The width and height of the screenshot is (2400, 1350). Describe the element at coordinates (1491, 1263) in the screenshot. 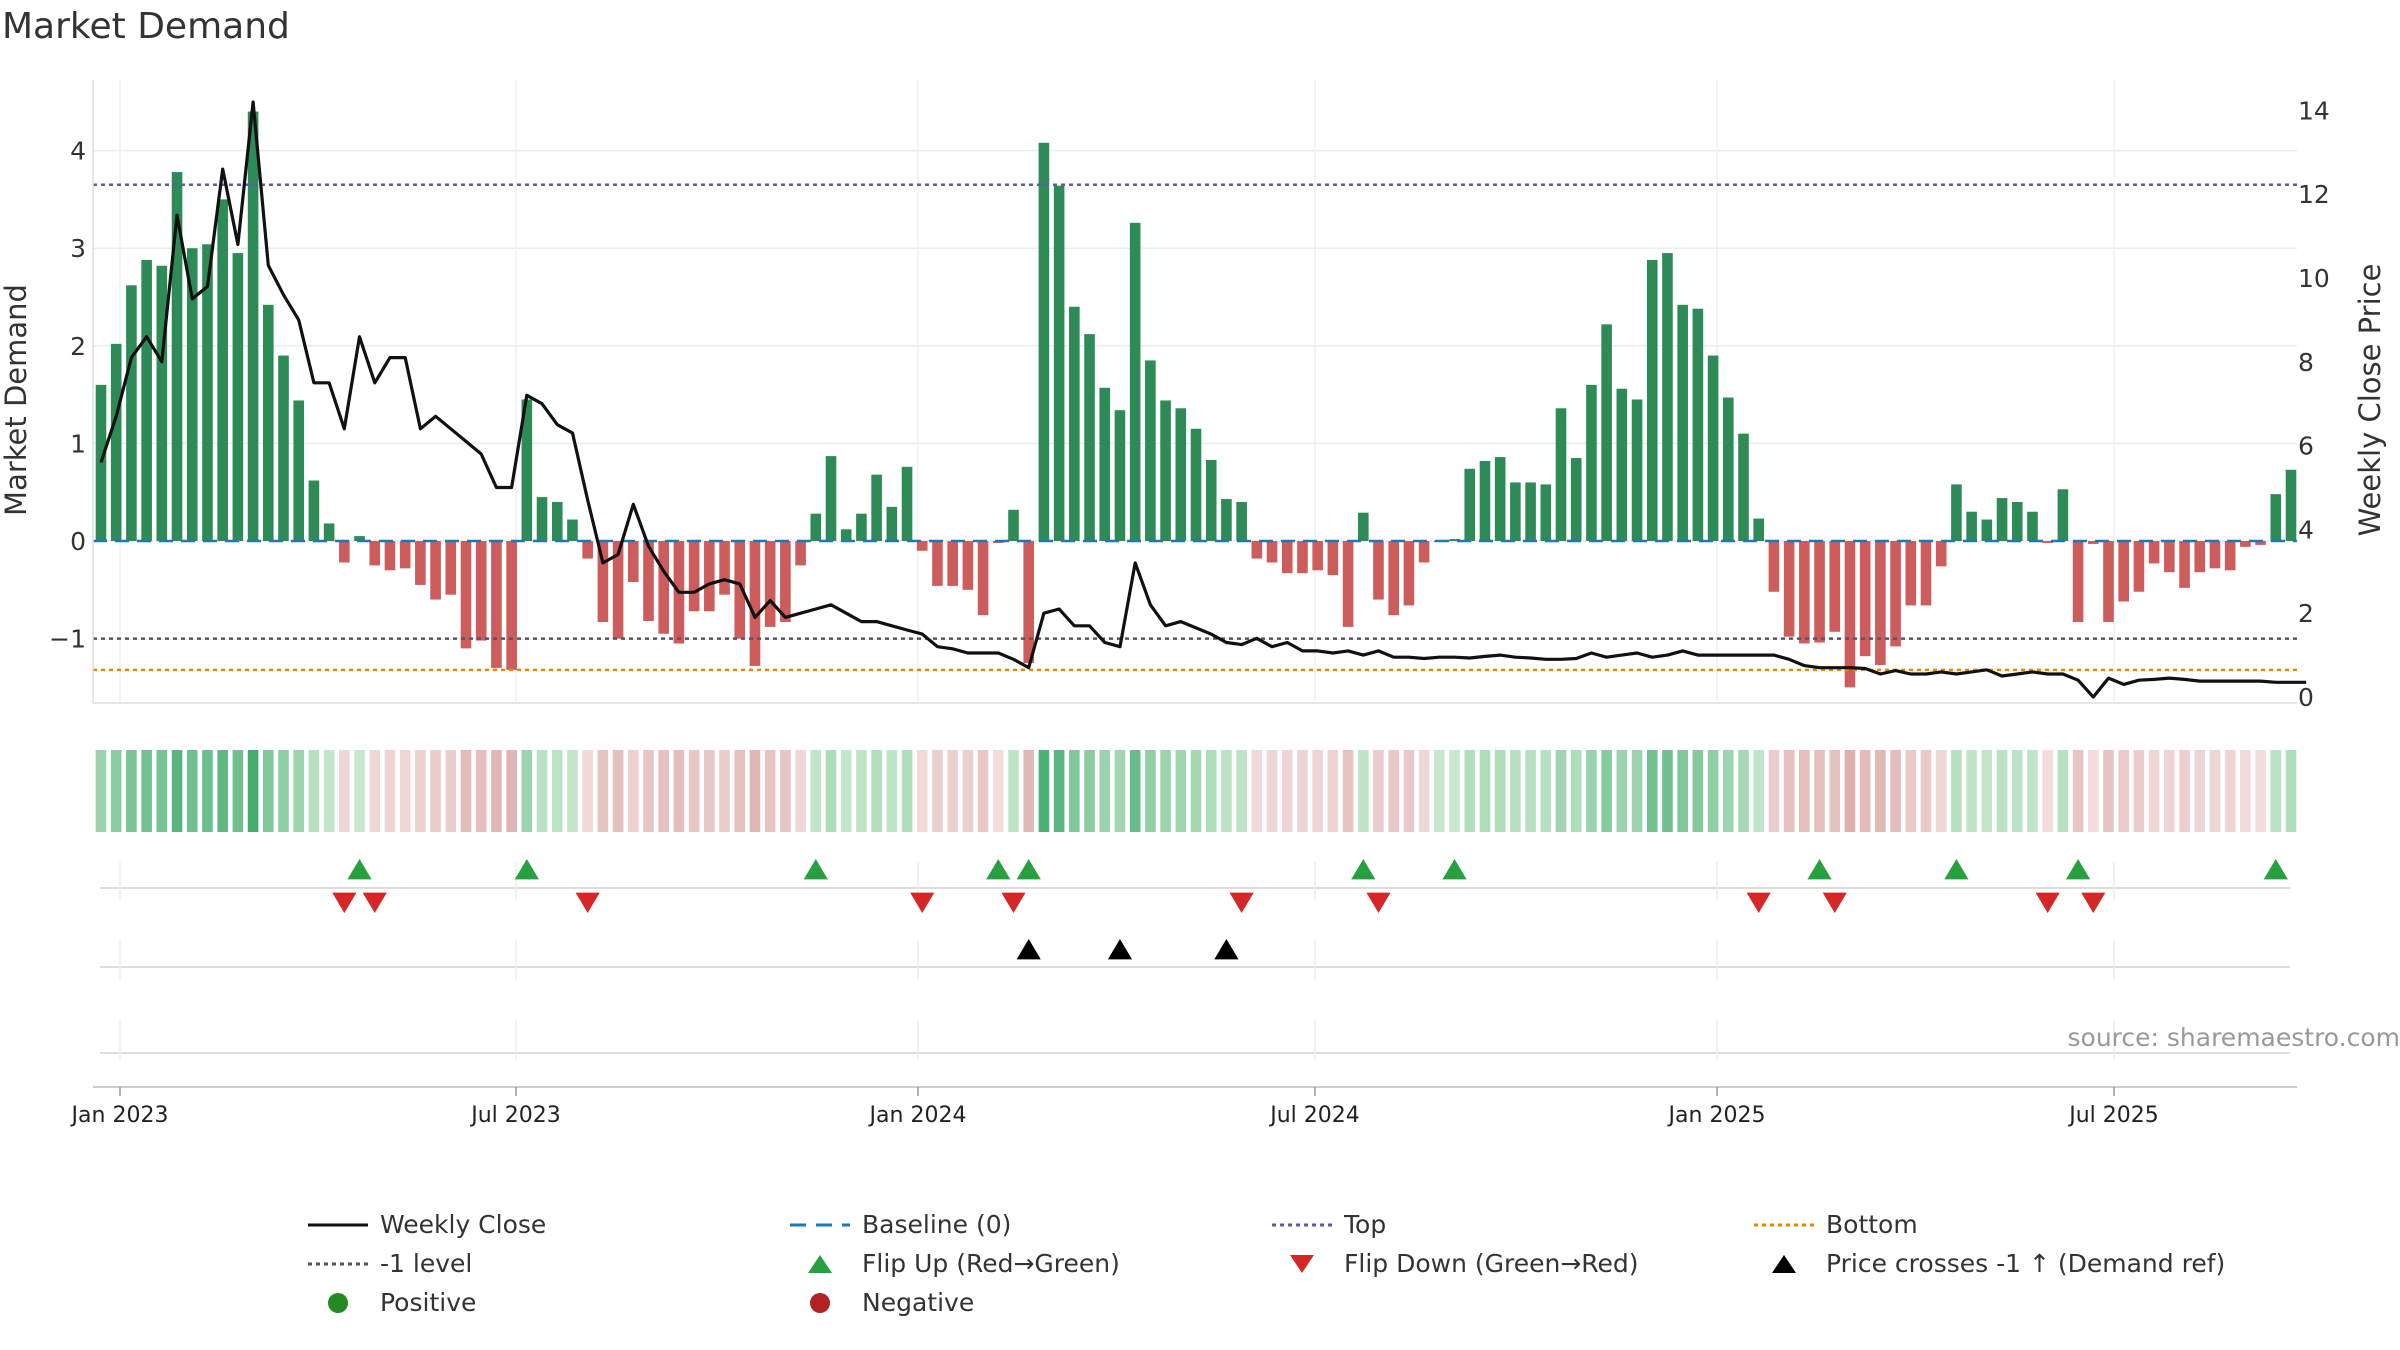

I see `legend-label: Flip Down (Green→Red)` at that location.